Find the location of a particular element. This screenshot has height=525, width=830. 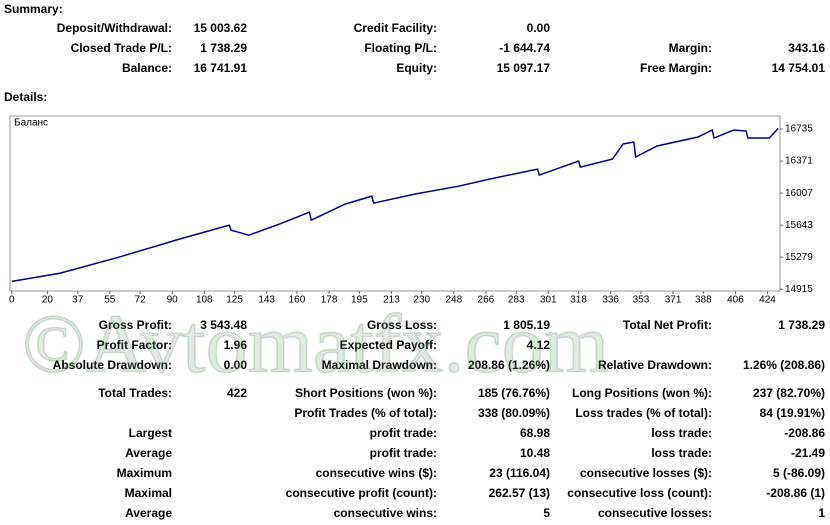

x-tick-label: 266 is located at coordinates (486, 300).